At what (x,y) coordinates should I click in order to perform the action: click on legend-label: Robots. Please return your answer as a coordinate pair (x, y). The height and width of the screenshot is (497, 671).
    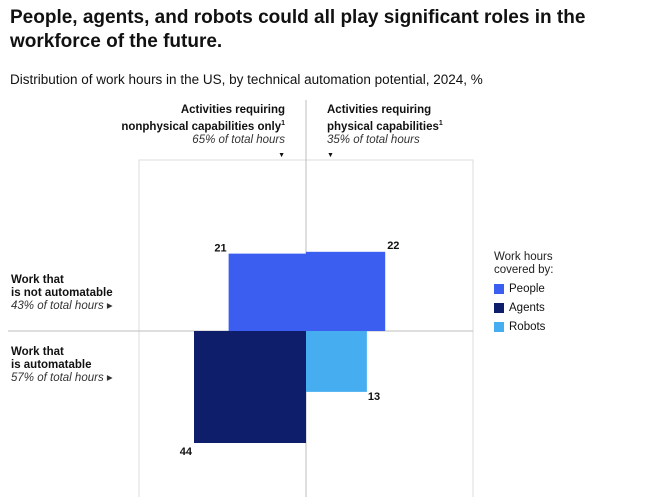
    Looking at the image, I should click on (527, 326).